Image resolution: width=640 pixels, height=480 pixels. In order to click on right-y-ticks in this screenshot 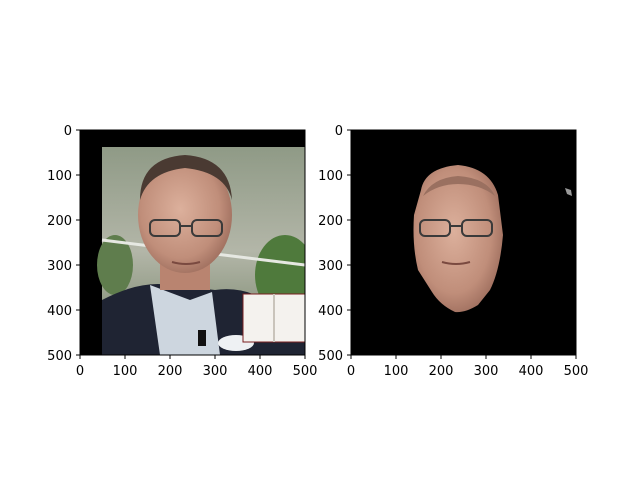, I will do `click(349, 242)`.